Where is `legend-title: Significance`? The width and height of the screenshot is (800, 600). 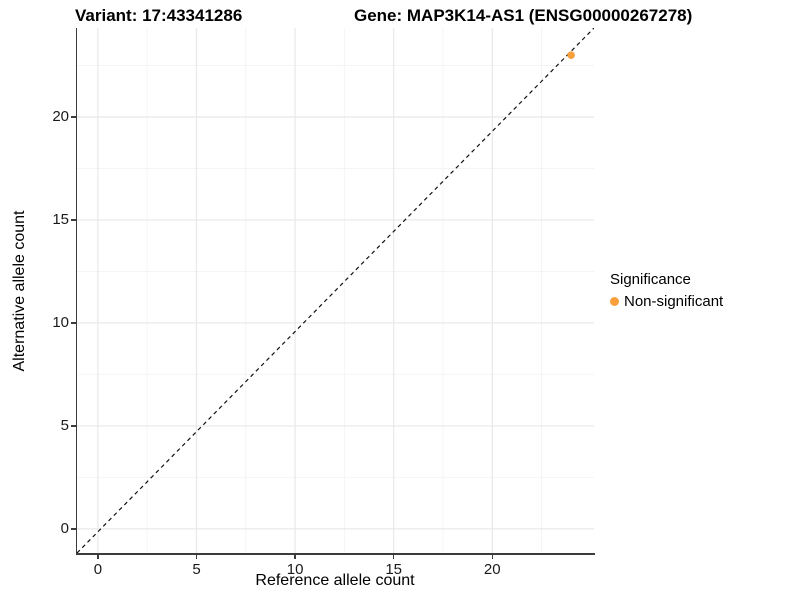 legend-title: Significance is located at coordinates (650, 279).